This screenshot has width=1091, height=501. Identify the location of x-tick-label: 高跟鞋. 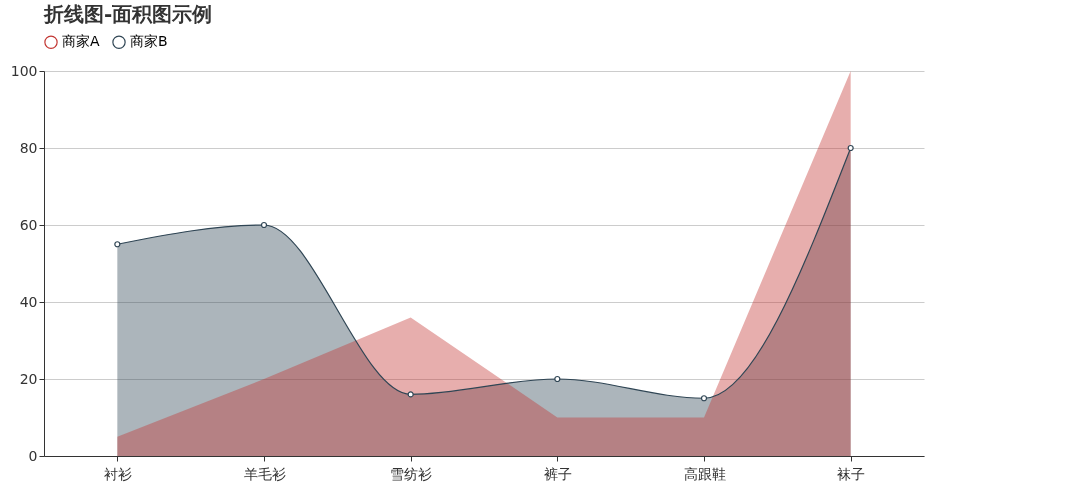
(704, 473).